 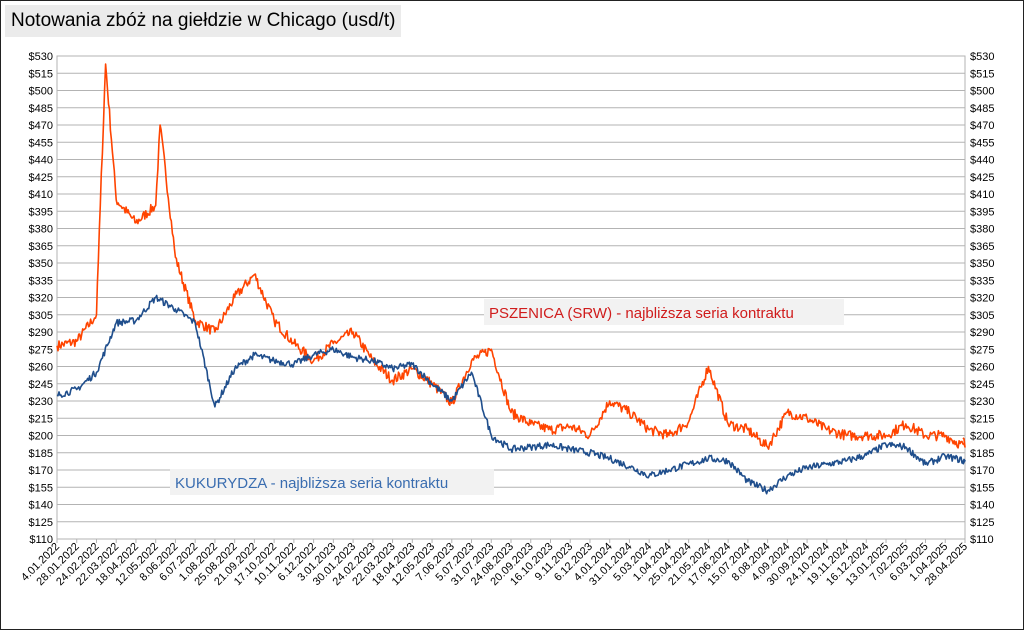 I want to click on y-tick-label: $425, so click(x=41, y=178).